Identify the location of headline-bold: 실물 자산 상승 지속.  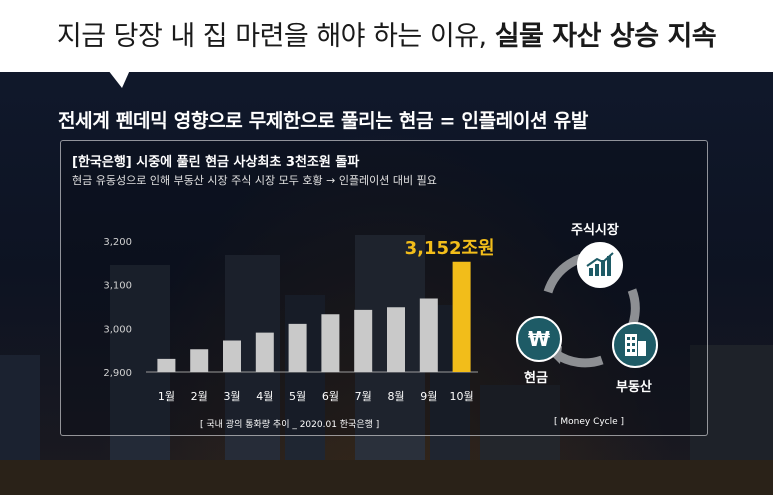
(605, 36).